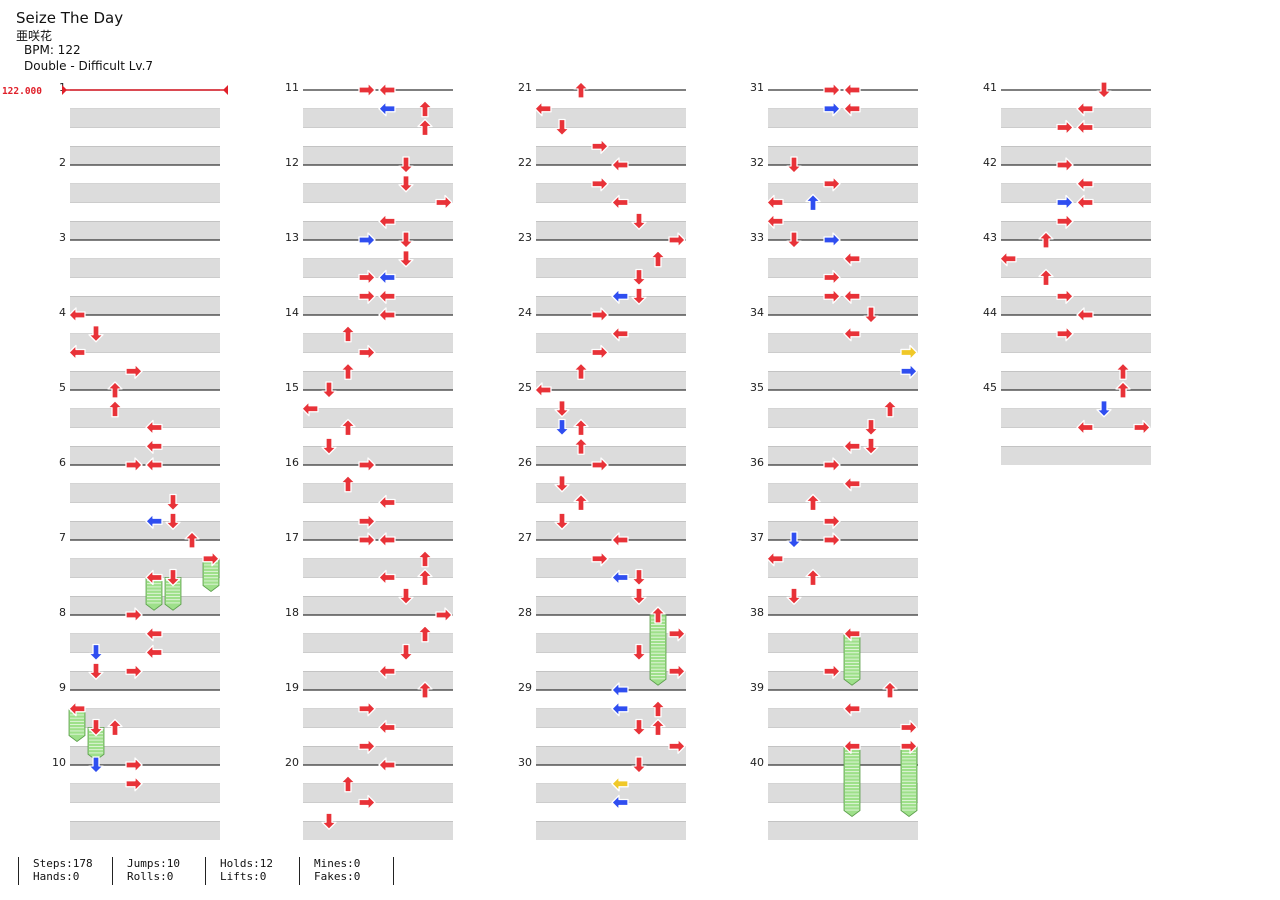 The height and width of the screenshot is (900, 1280). I want to click on stat-rolls: Rolls:0, so click(150, 876).